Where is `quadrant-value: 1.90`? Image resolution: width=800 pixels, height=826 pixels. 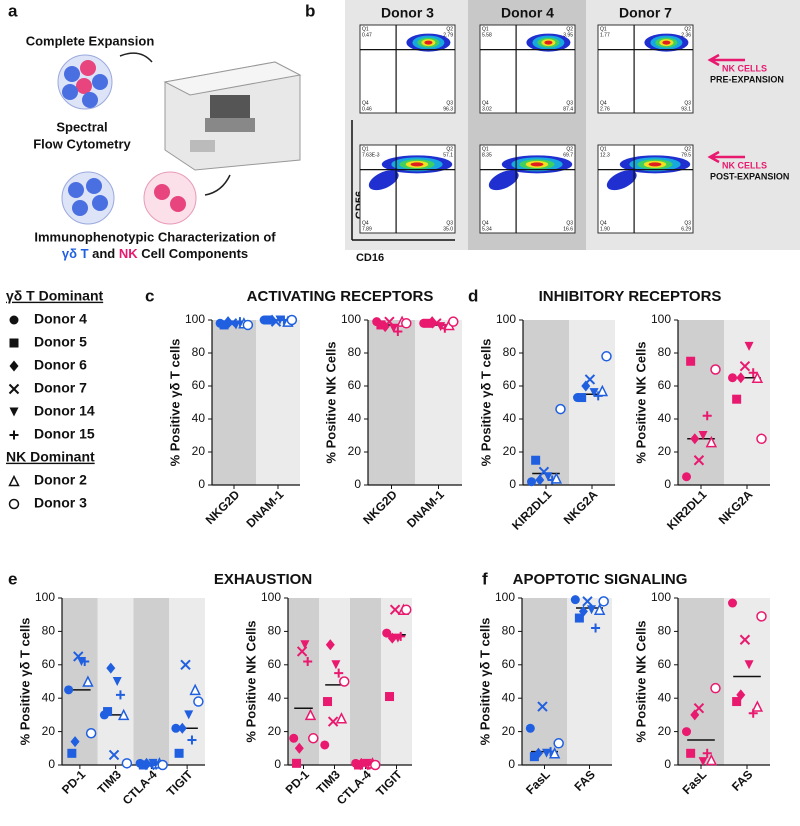 quadrant-value: 1.90 is located at coordinates (605, 229).